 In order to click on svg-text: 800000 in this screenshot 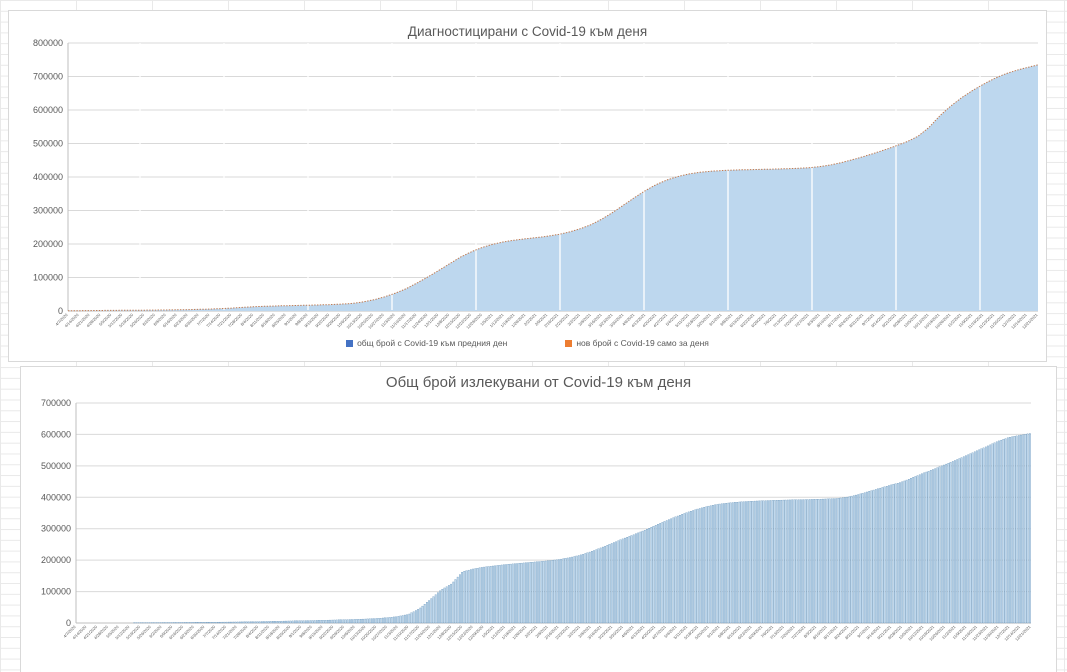, I will do `click(48, 43)`.